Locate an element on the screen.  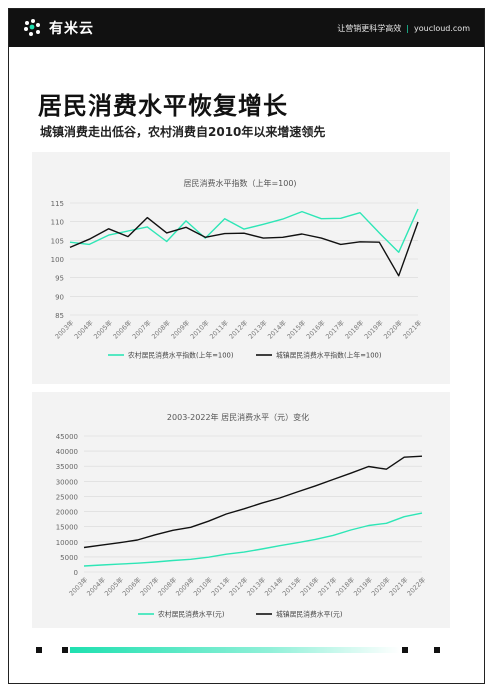
y-tick-label: 10000 is located at coordinates (67, 543).